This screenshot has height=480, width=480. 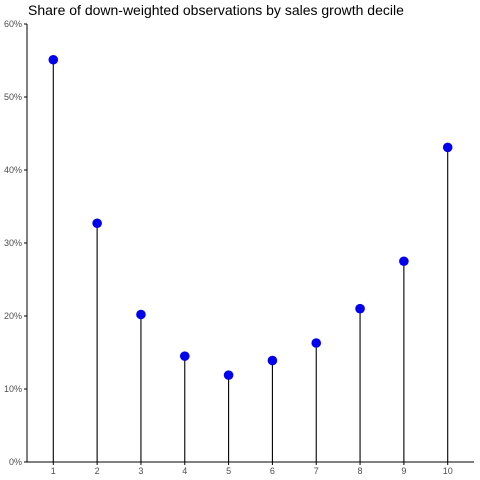 I want to click on x-axis-ticks: 1 2 3 4 5 6 7 8 9 10, so click(x=252, y=469).